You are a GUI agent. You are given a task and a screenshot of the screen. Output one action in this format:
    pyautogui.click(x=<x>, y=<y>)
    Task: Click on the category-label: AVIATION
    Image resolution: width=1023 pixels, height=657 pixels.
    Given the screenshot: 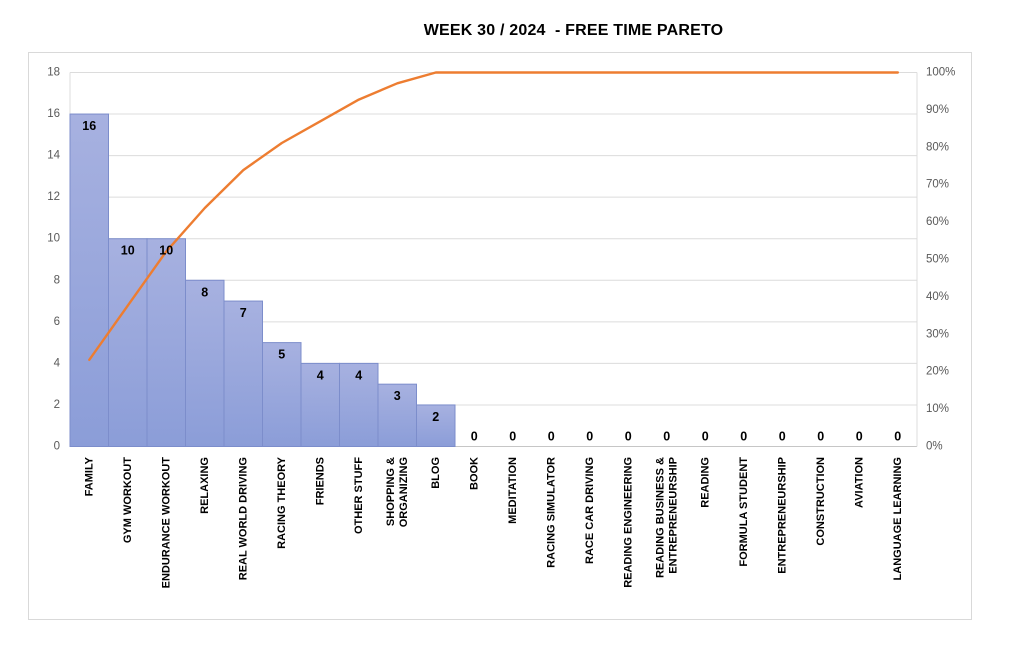 What is the action you would take?
    pyautogui.click(x=859, y=482)
    